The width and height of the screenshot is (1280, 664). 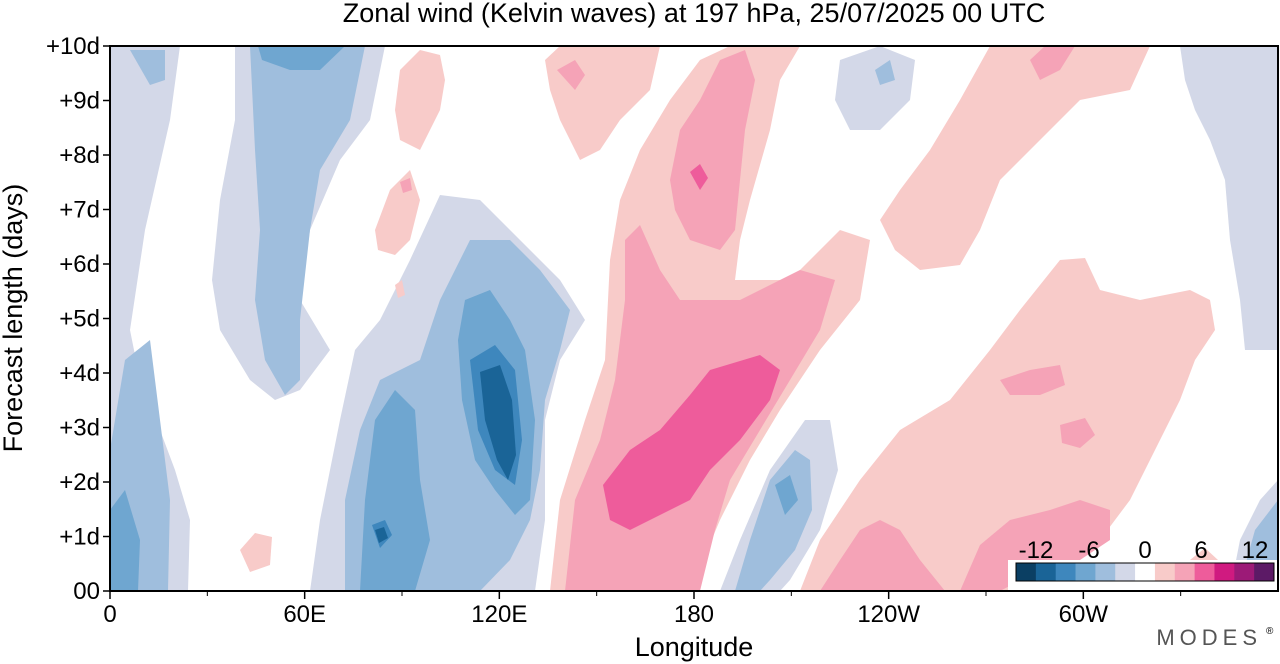 I want to click on y-tick-label: 00, so click(x=86, y=591).